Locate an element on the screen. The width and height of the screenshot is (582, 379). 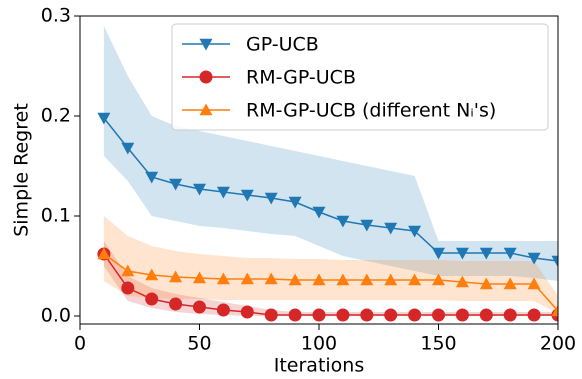
x-tick-label: 150 is located at coordinates (438, 344).